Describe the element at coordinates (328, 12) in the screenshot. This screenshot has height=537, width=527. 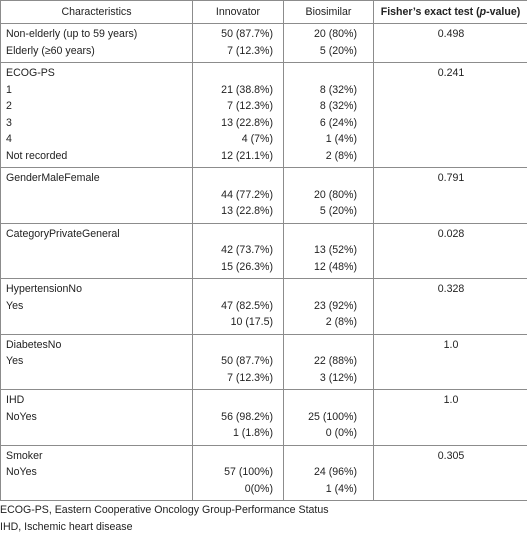
I see `header-biosimilar: Biosimilar` at that location.